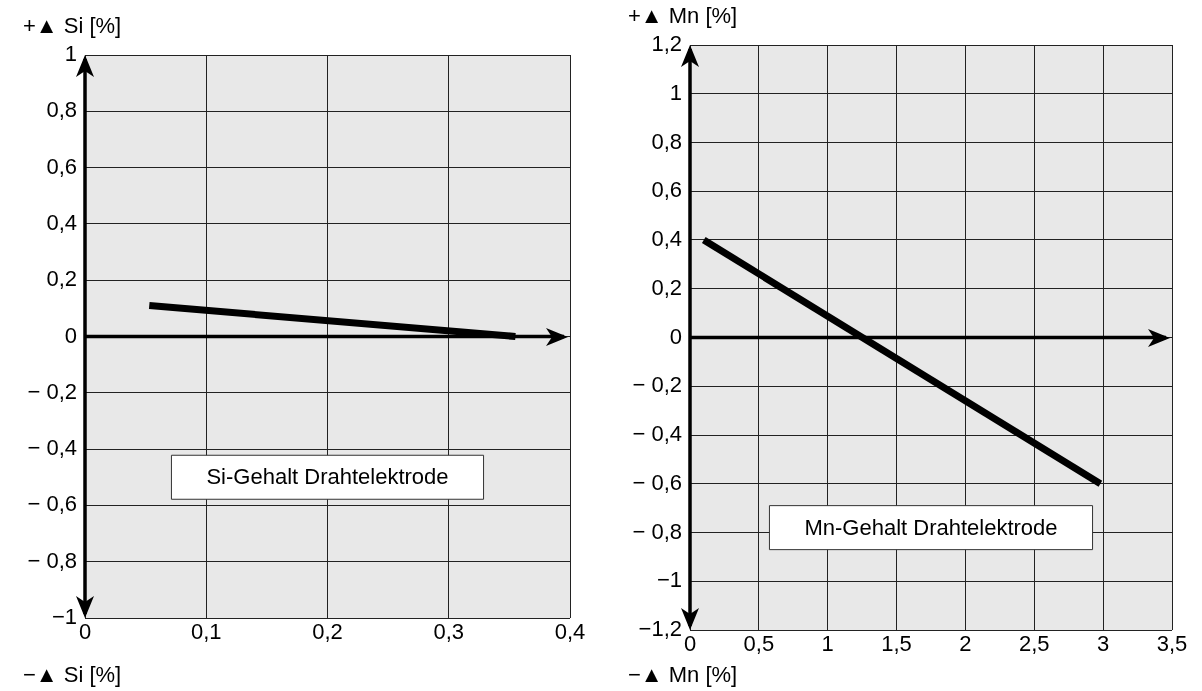 The height and width of the screenshot is (691, 1202). I want to click on x-axis-title: −▲ Si [%], so click(72, 674).